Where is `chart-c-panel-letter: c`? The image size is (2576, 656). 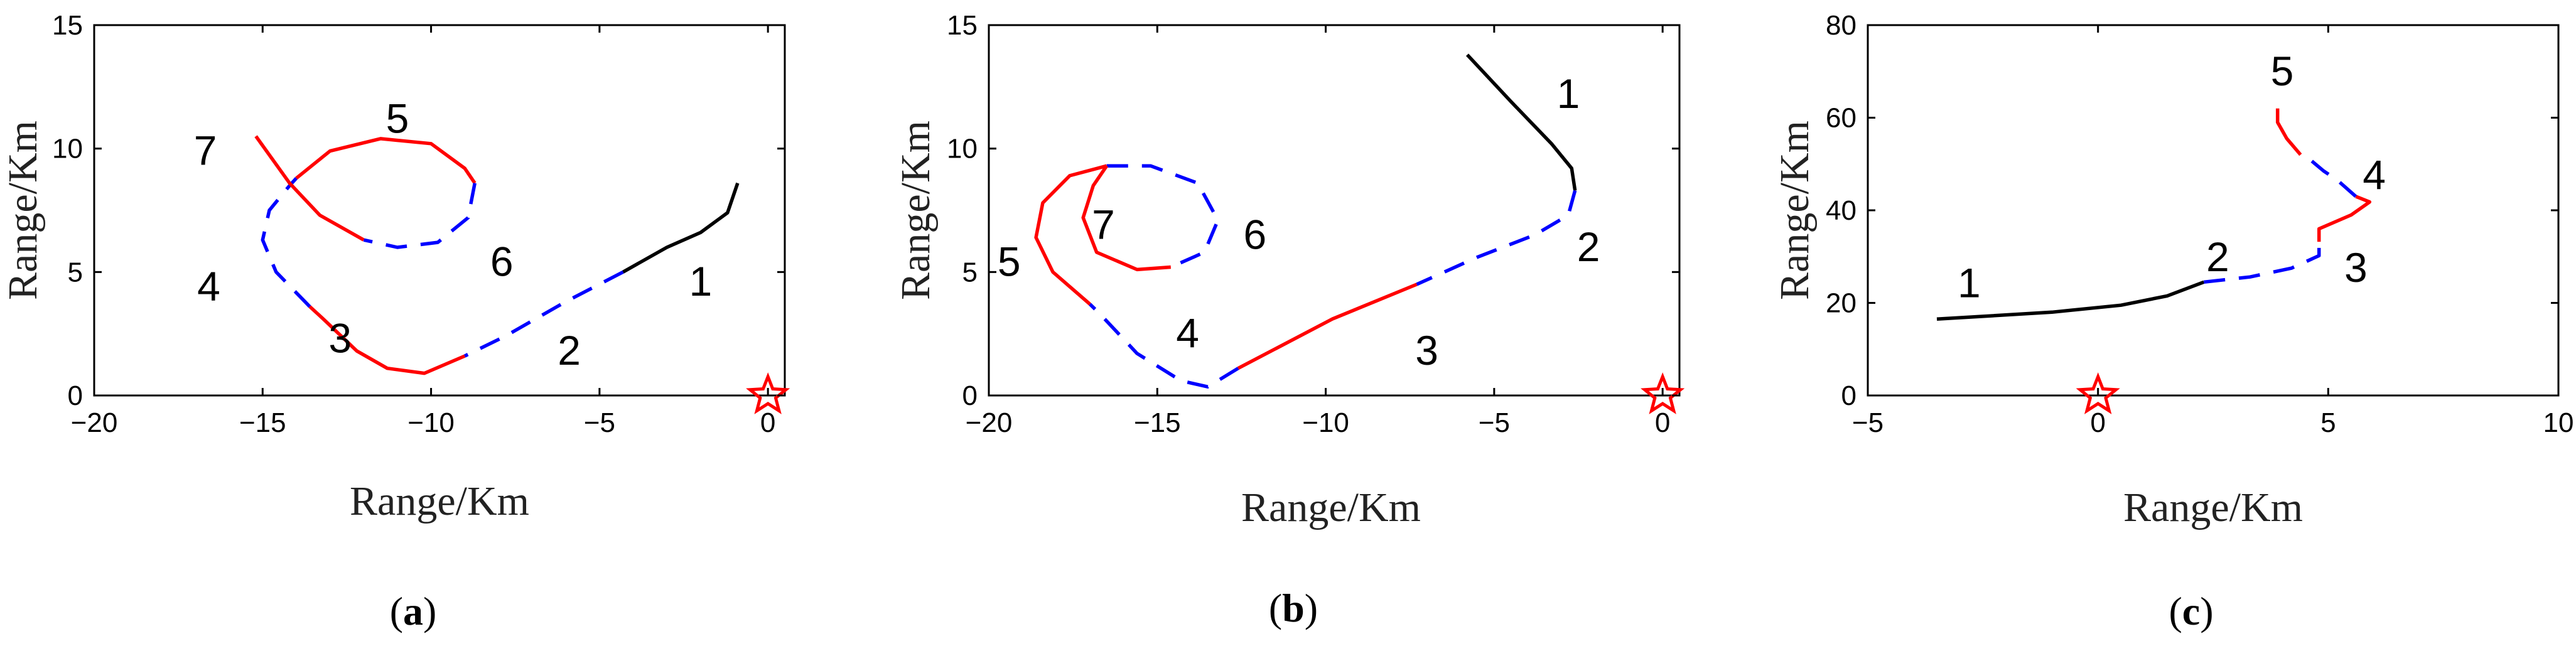 chart-c-panel-letter: c is located at coordinates (2191, 611).